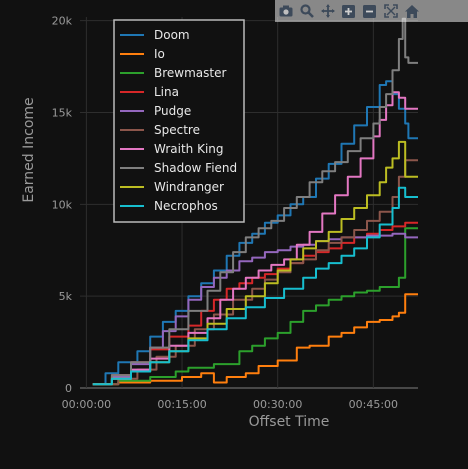 The height and width of the screenshot is (469, 468). I want to click on series-line-io, so click(255, 339).